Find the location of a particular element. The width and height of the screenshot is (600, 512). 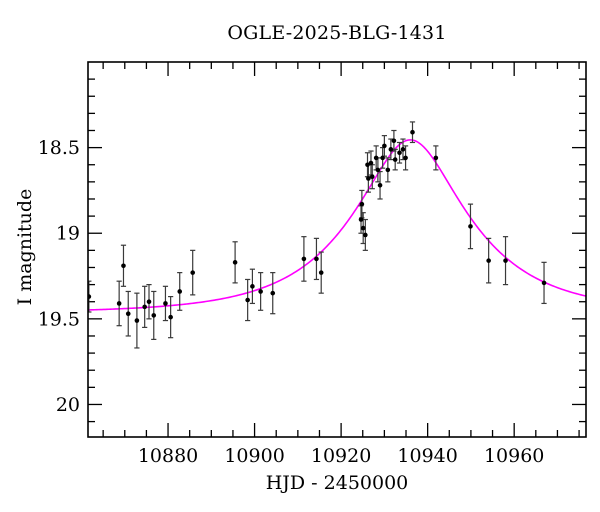

svg-text: 10880 is located at coordinates (168, 456).